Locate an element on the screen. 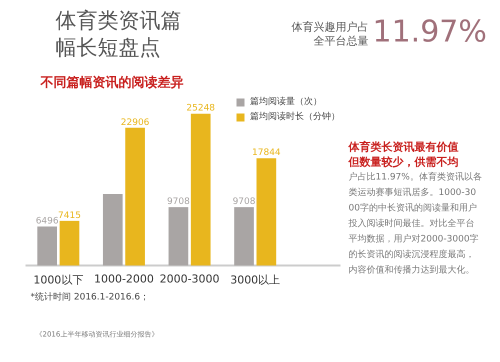  text: 11.97% is located at coordinates (429, 32).